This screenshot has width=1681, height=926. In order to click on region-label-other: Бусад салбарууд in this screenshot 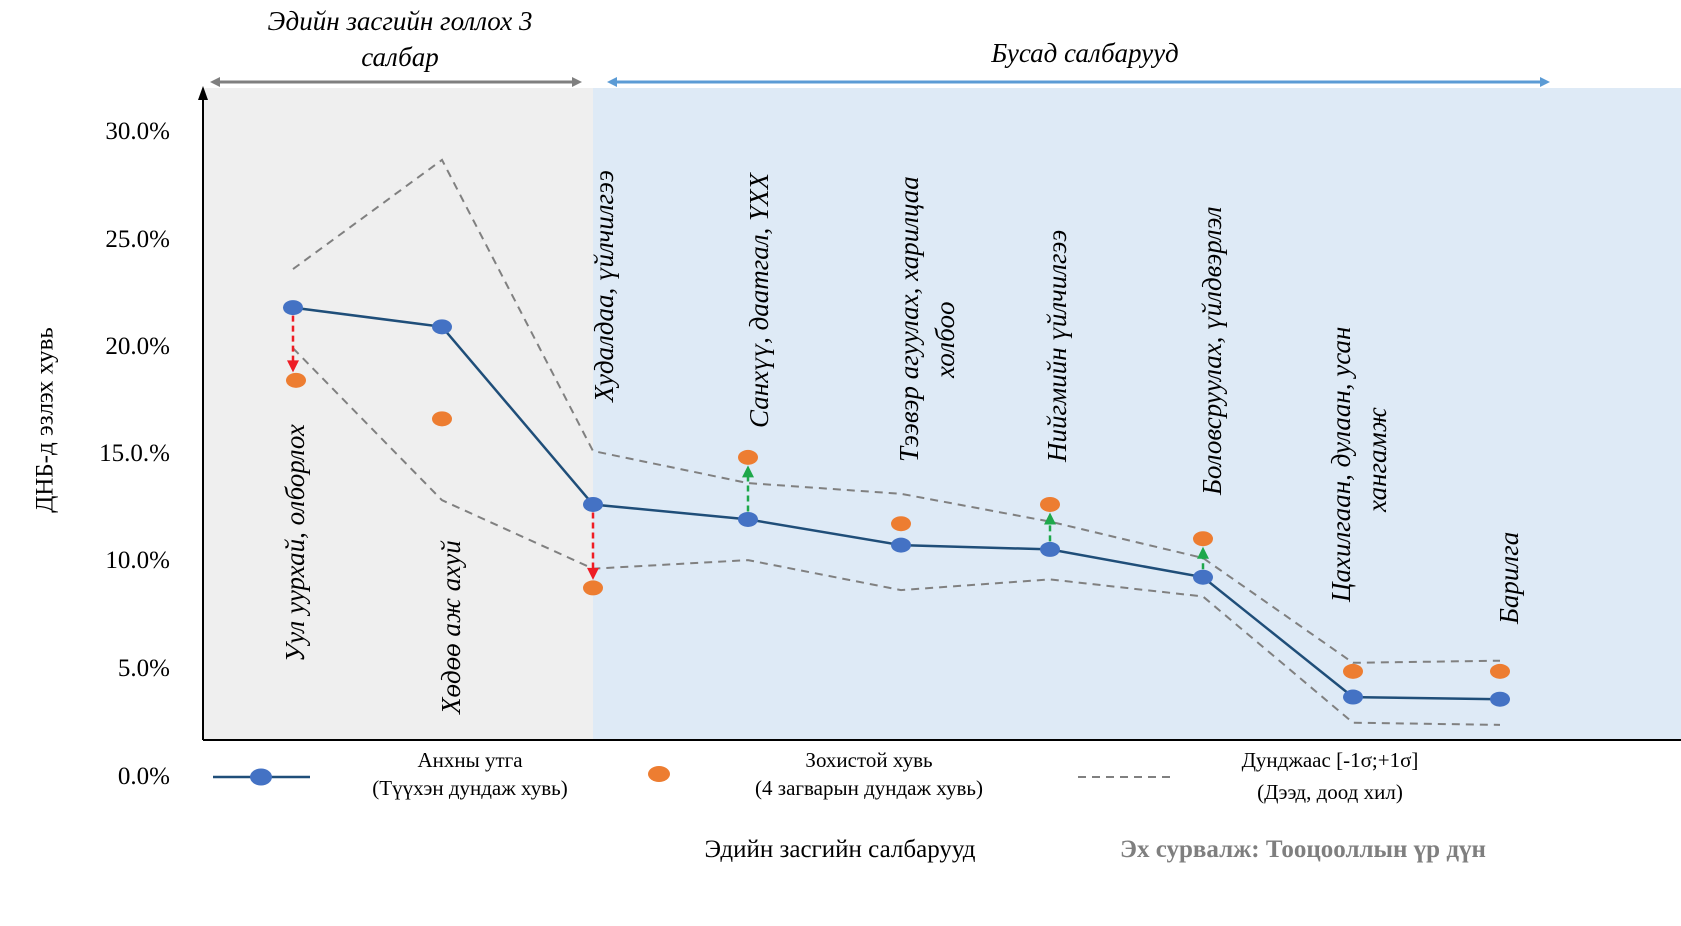, I will do `click(1084, 53)`.